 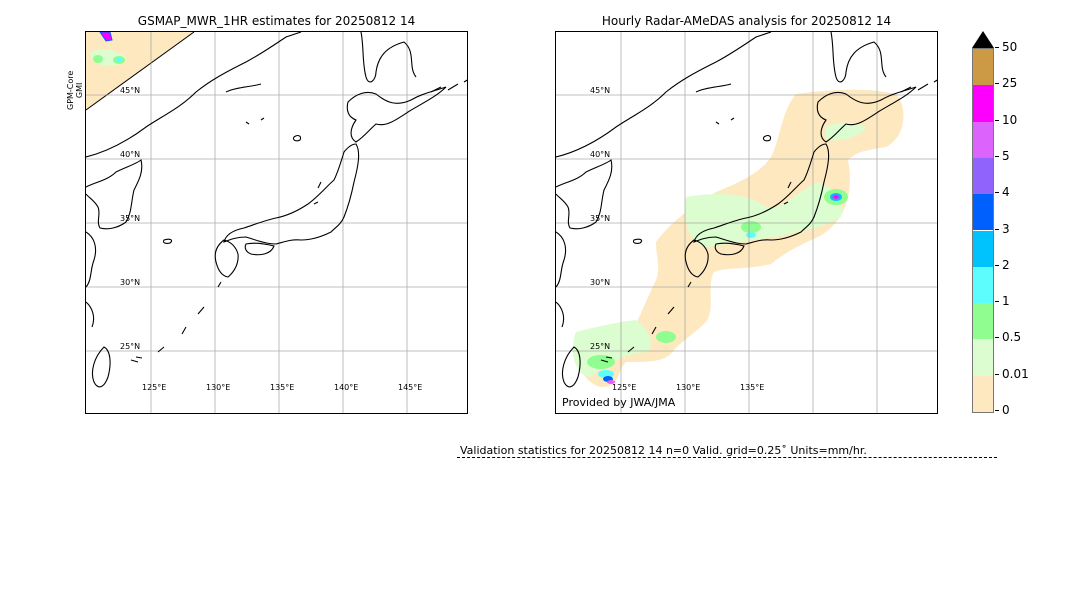 What do you see at coordinates (1008, 337) in the screenshot?
I see `colorbar-tick-label: 0.5` at bounding box center [1008, 337].